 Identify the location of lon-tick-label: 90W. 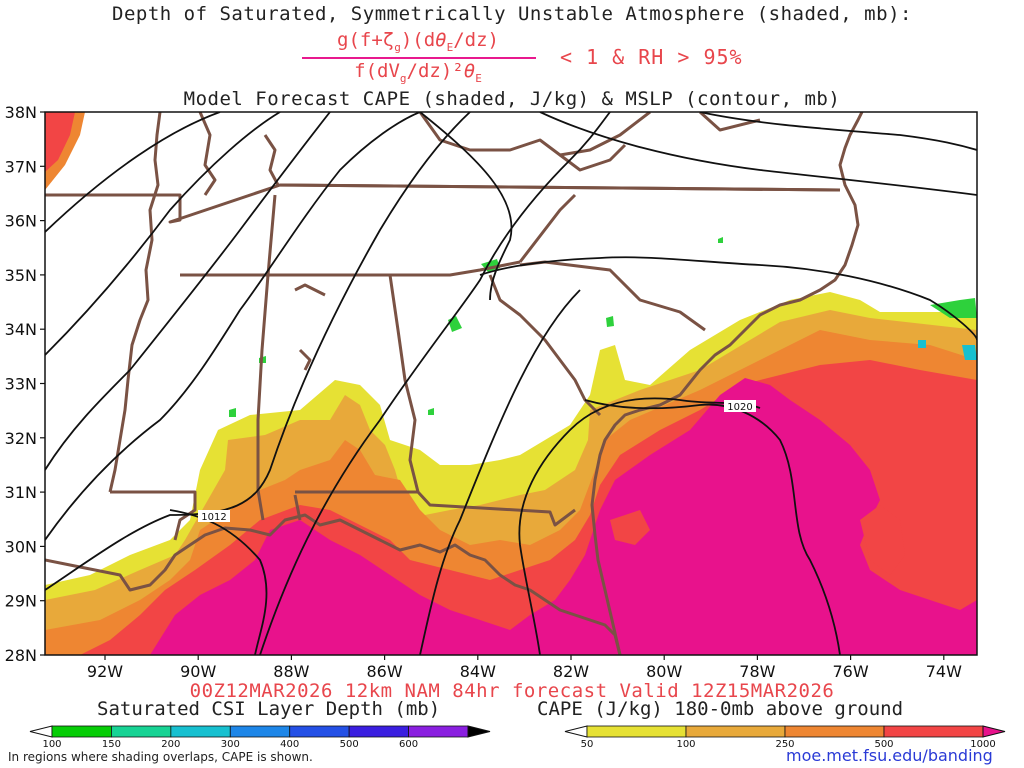
(198, 671).